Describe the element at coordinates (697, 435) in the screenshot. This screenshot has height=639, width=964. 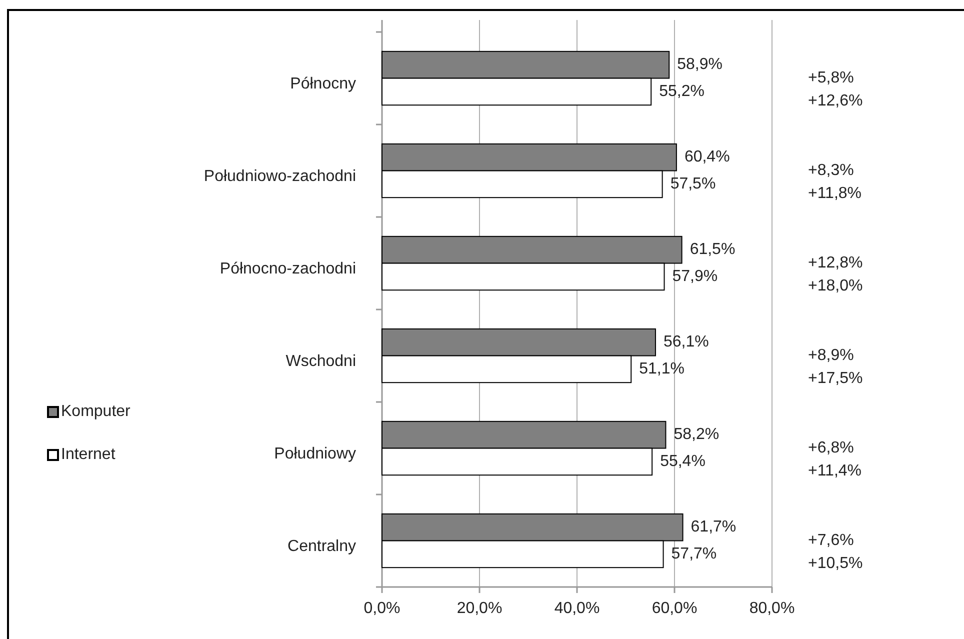
I see `data-label: 58,2%` at that location.